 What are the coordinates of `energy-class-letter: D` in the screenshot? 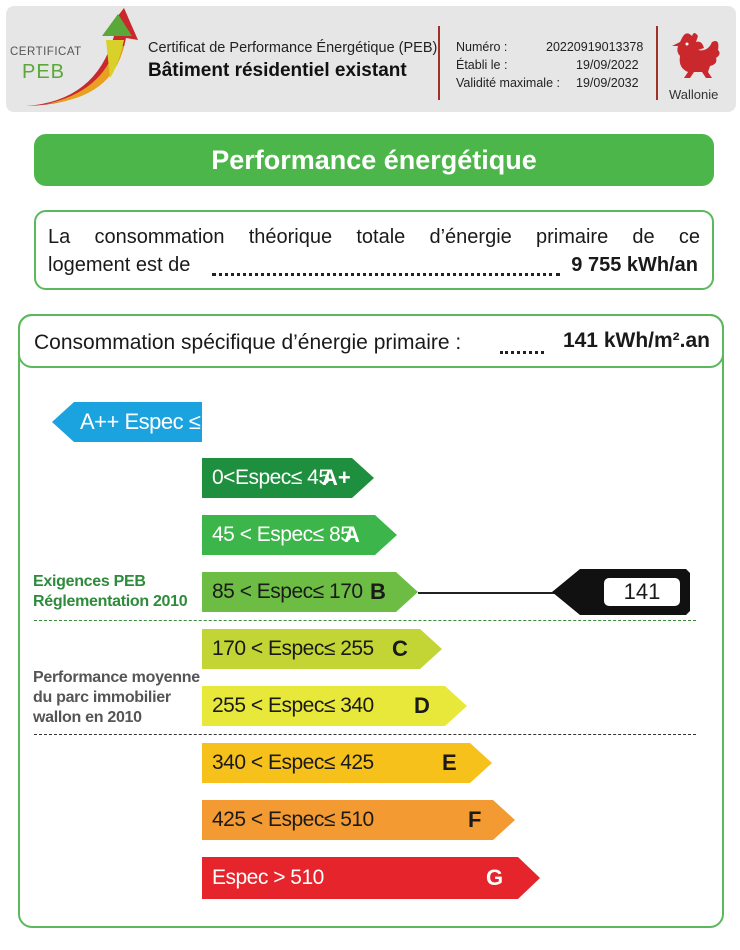 It's located at (422, 705).